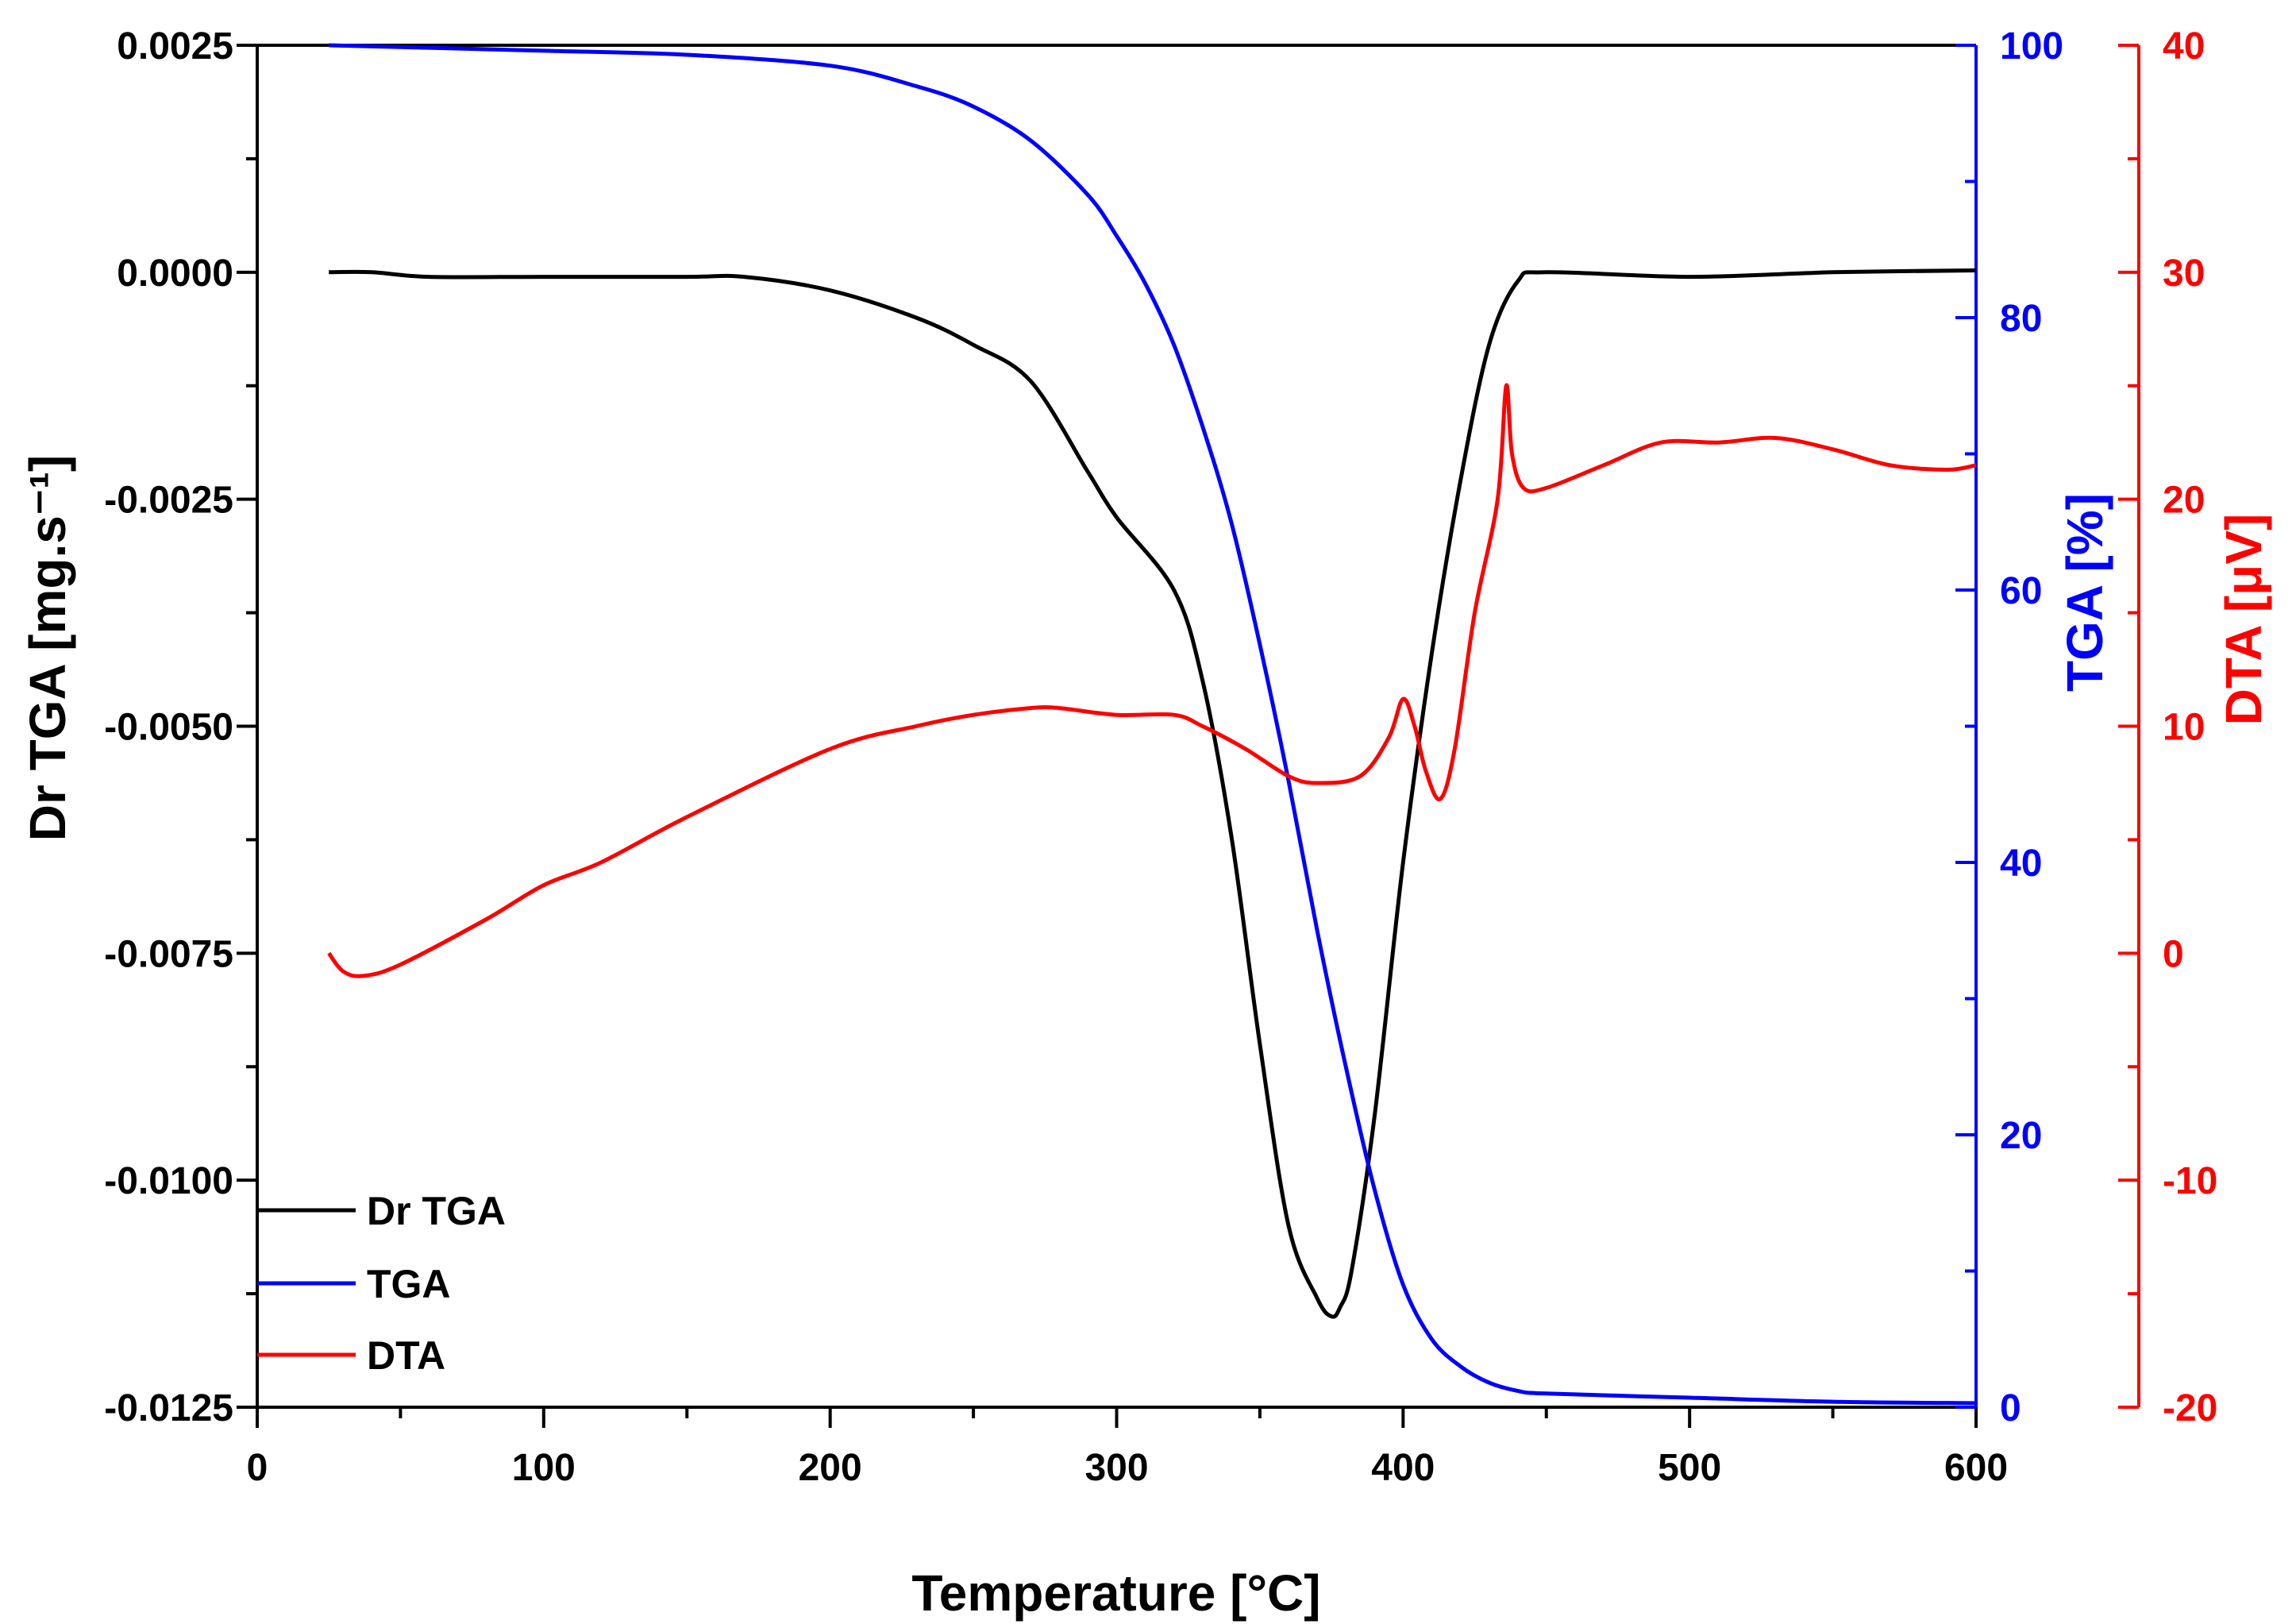 This screenshot has height=1624, width=2296. What do you see at coordinates (2184, 46) in the screenshot?
I see `dta-ticks-label: 40` at bounding box center [2184, 46].